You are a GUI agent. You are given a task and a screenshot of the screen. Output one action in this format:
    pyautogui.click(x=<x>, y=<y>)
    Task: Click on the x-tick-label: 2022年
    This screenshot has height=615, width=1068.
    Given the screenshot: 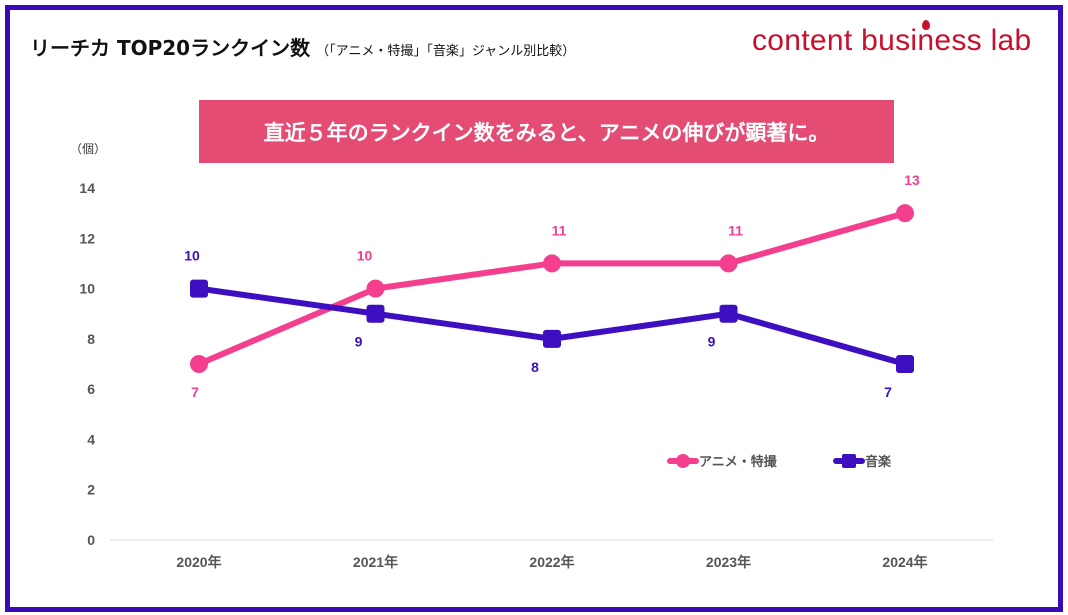 What is the action you would take?
    pyautogui.click(x=551, y=562)
    